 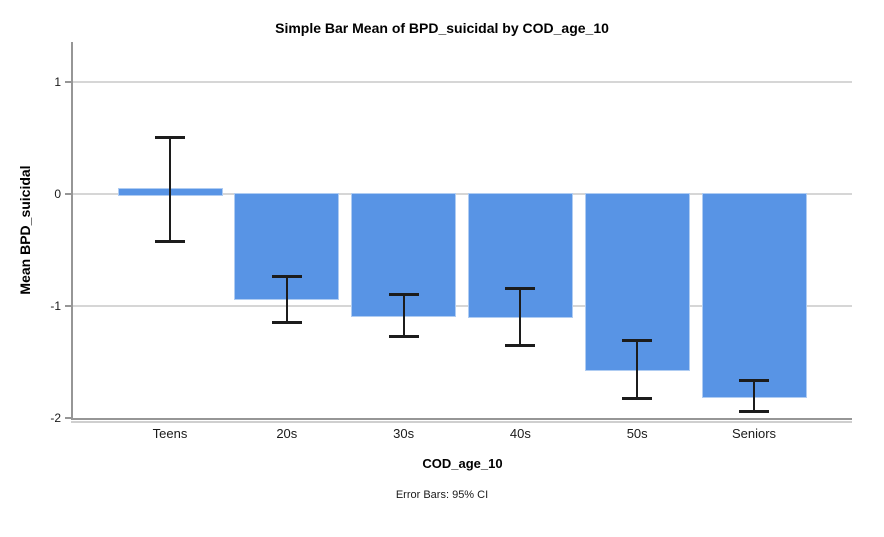 What do you see at coordinates (25, 230) in the screenshot?
I see `y-axis-title: Mean BPD_suicidal` at bounding box center [25, 230].